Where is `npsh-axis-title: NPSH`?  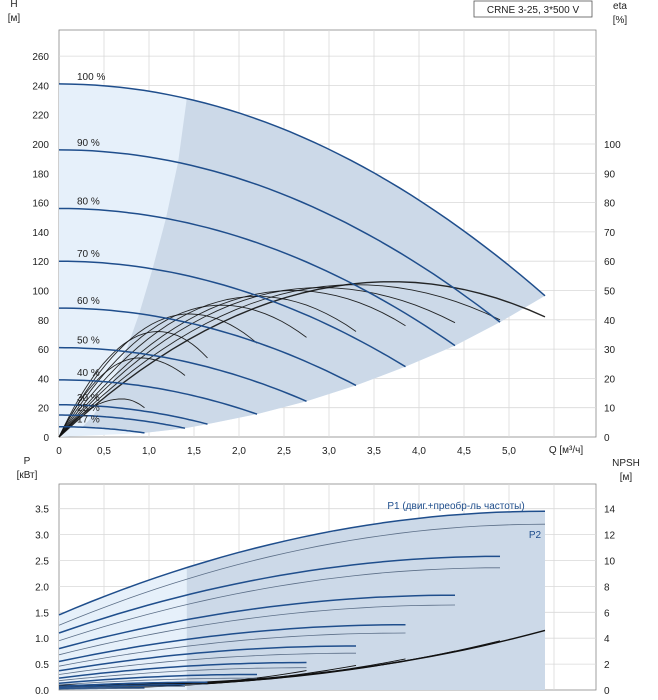
npsh-axis-title: NPSH is located at coordinates (626, 463).